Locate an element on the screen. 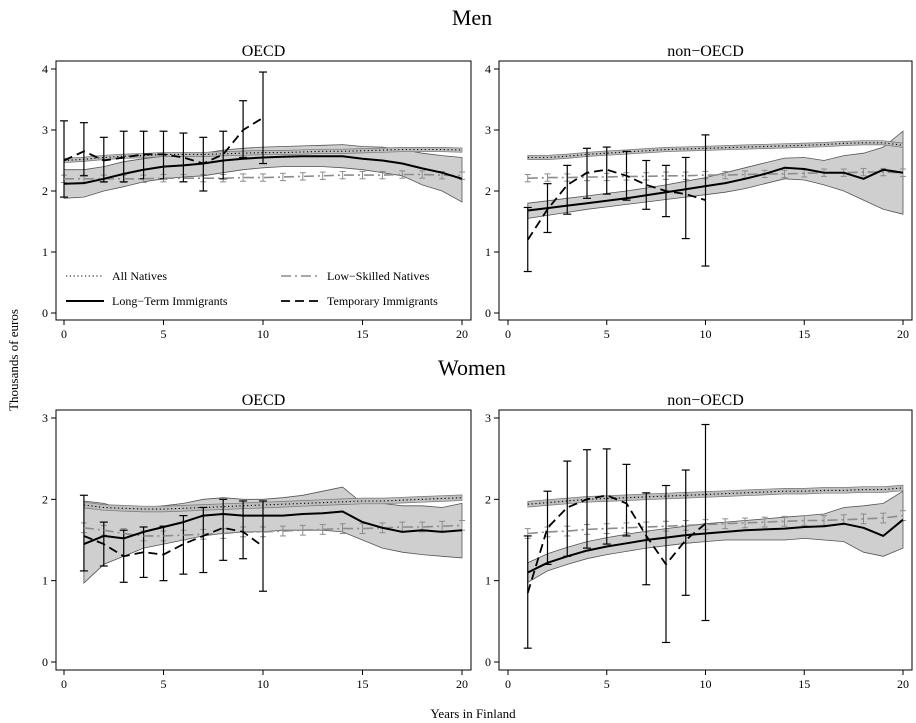 The height and width of the screenshot is (723, 916). legend-label-temporary-immigrants: Temporary Immigrants is located at coordinates (382, 301).